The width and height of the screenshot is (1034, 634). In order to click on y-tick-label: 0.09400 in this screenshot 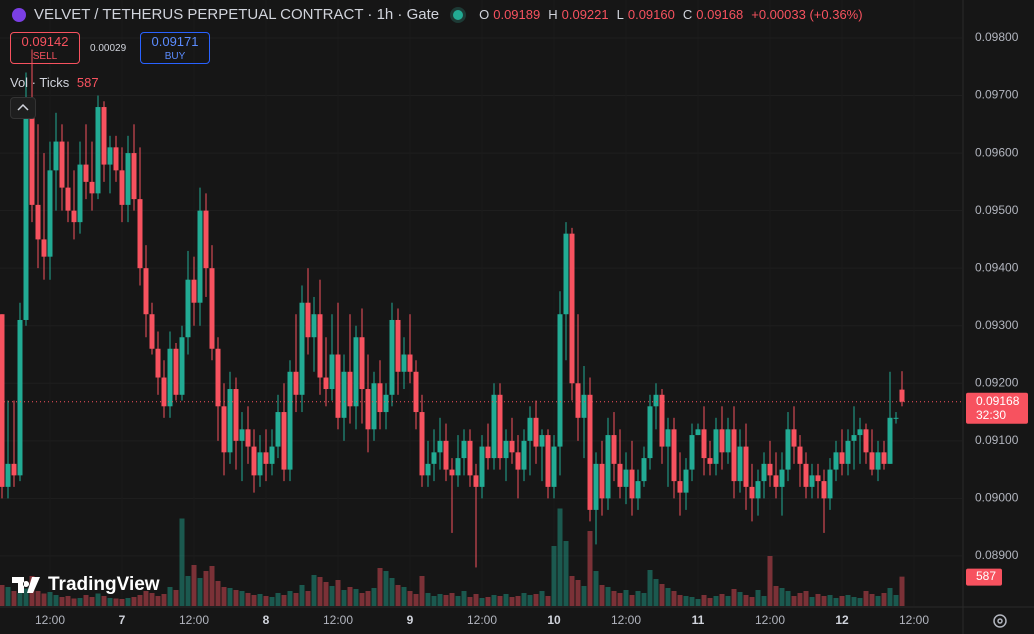, I will do `click(997, 267)`.